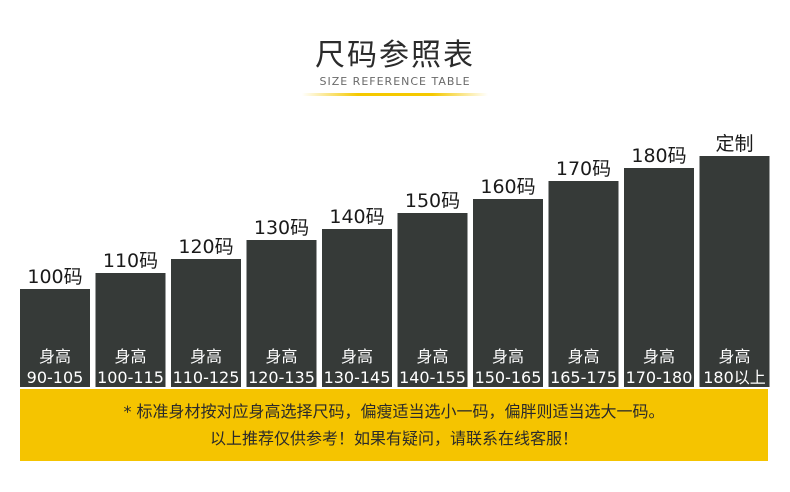 Image resolution: width=790 pixels, height=492 pixels. What do you see at coordinates (206, 356) in the screenshot?
I see `bar-height-label-2: 身高` at bounding box center [206, 356].